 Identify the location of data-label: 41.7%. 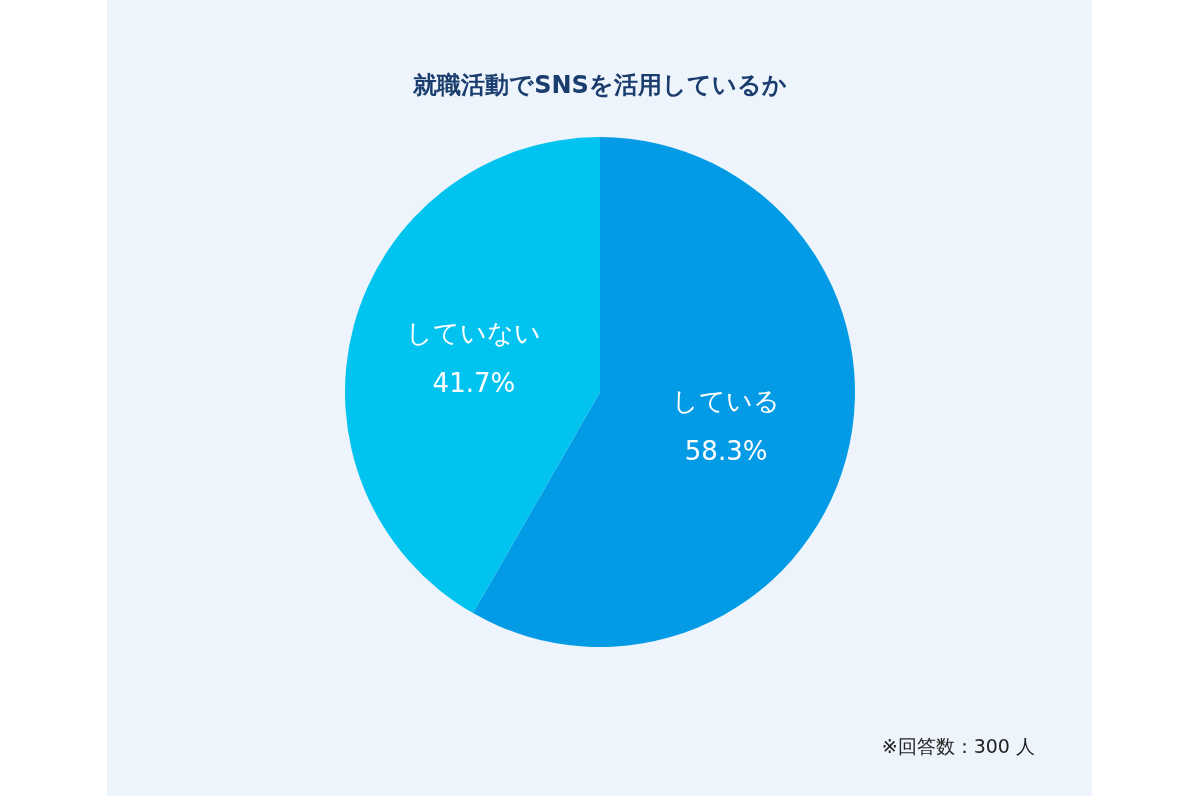
(474, 383).